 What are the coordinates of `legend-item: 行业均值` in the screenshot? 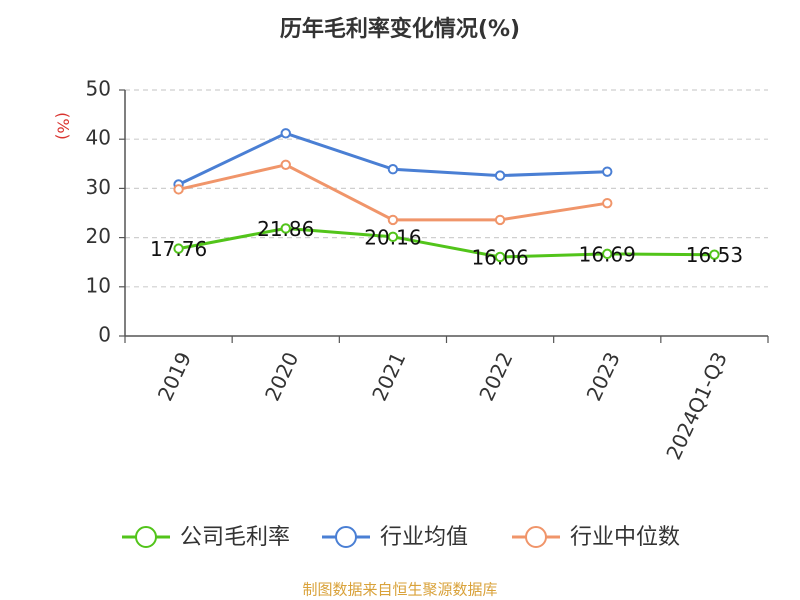 It's located at (395, 537).